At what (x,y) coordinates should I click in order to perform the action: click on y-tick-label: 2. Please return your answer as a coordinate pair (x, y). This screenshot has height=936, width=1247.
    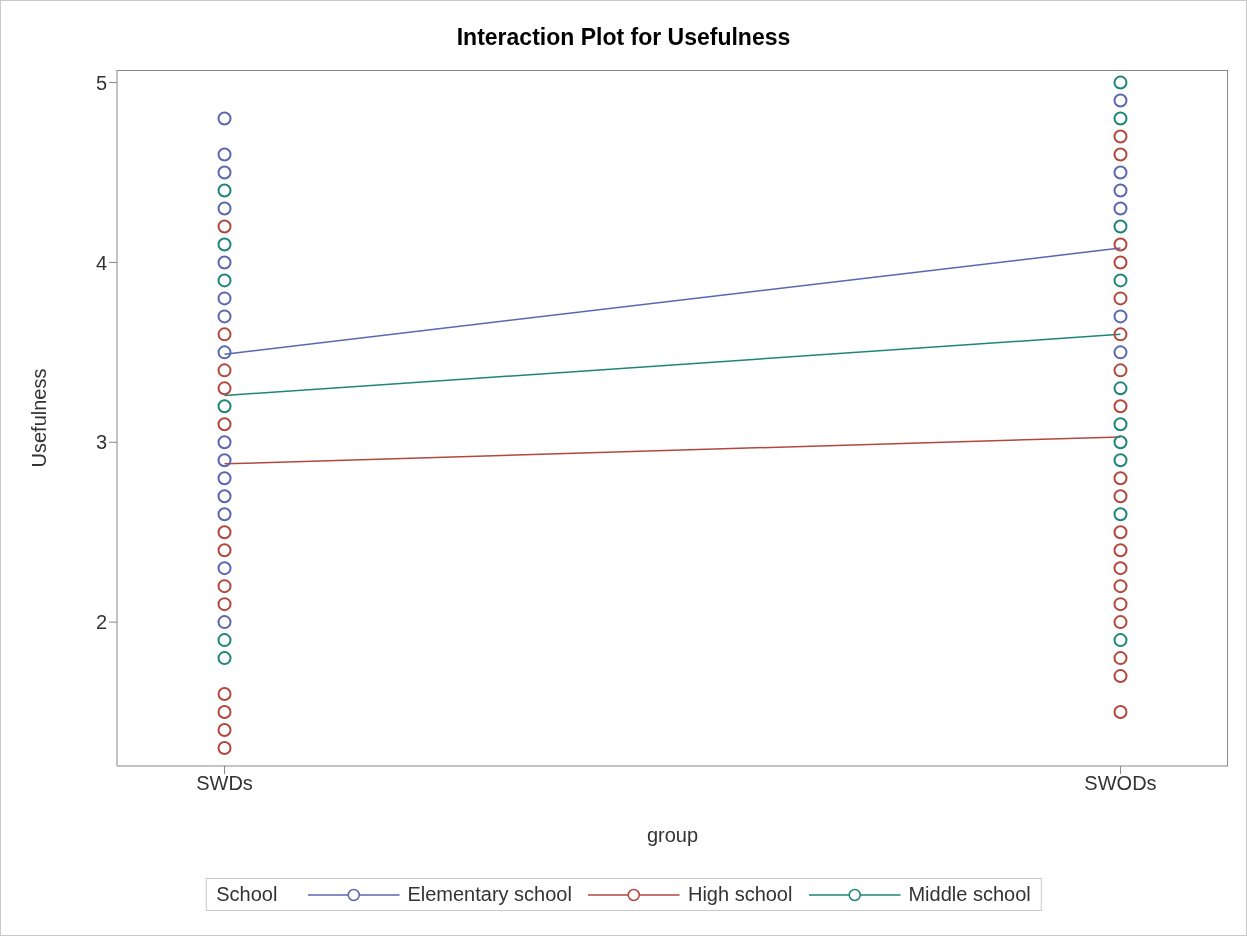
    Looking at the image, I should click on (101, 622).